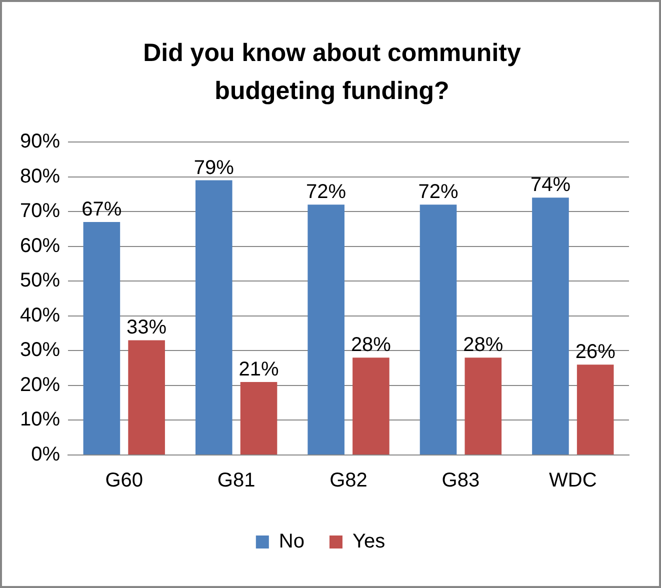  What do you see at coordinates (550, 185) in the screenshot?
I see `data-label: 74%` at bounding box center [550, 185].